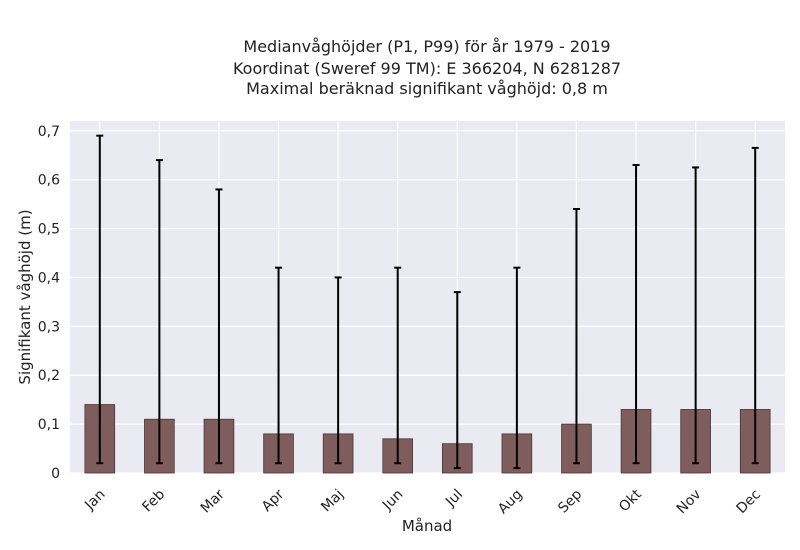  I want to click on x-tick-label: Jul, so click(454, 499).